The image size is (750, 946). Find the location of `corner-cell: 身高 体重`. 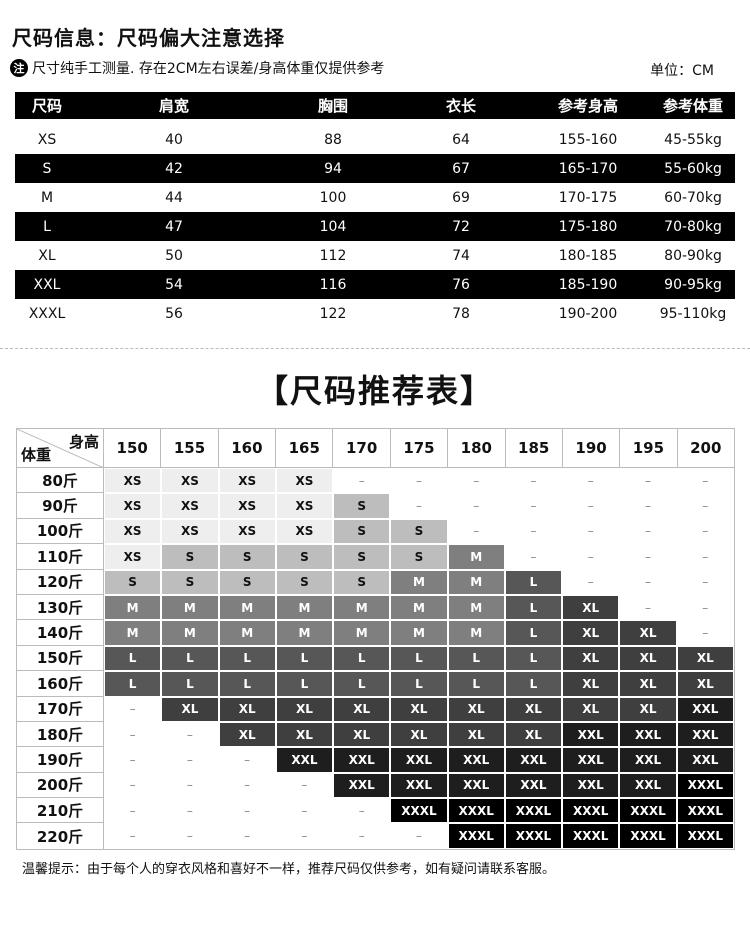

corner-cell: 身高 体重 is located at coordinates (60, 448).